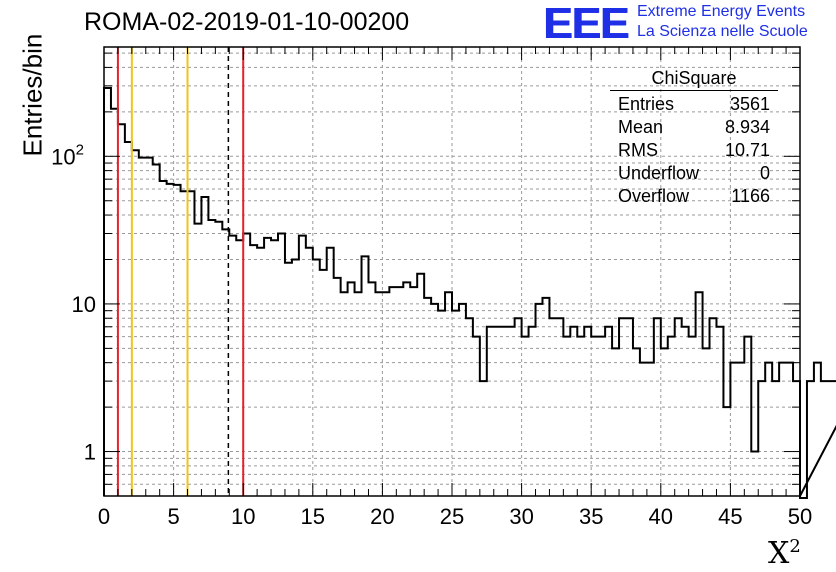 The height and width of the screenshot is (572, 836). I want to click on x-tick-label: 35, so click(591, 516).